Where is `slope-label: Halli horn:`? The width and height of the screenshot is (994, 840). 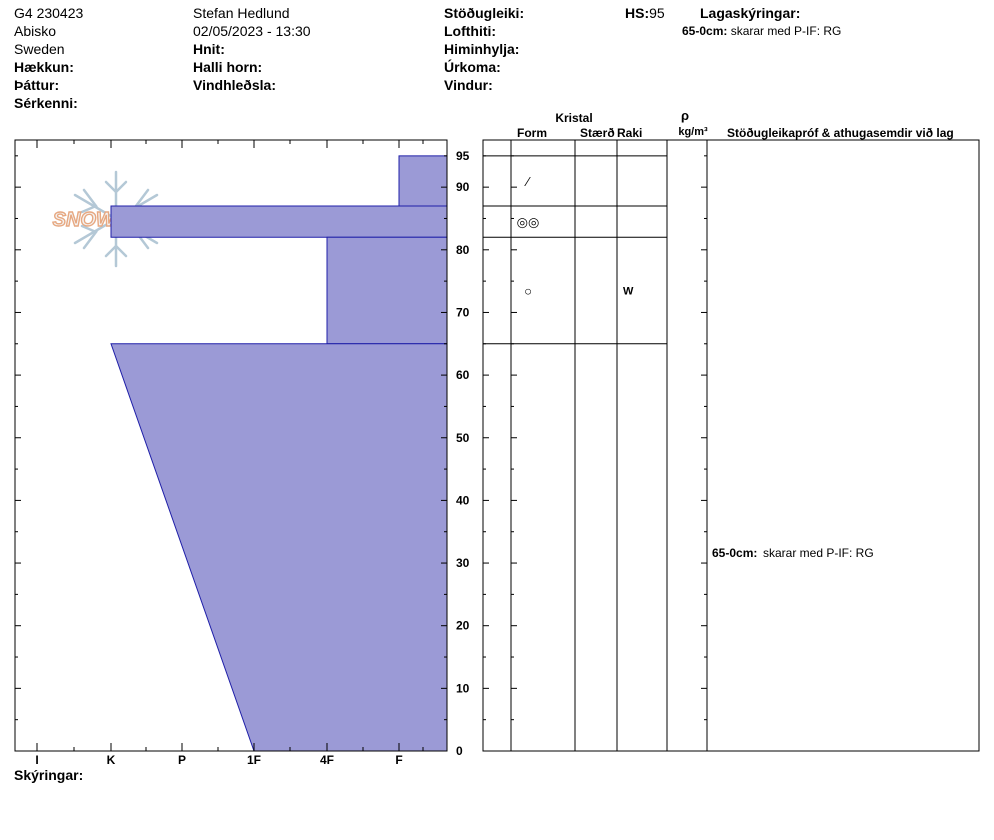
slope-label: Halli horn: is located at coordinates (228, 67).